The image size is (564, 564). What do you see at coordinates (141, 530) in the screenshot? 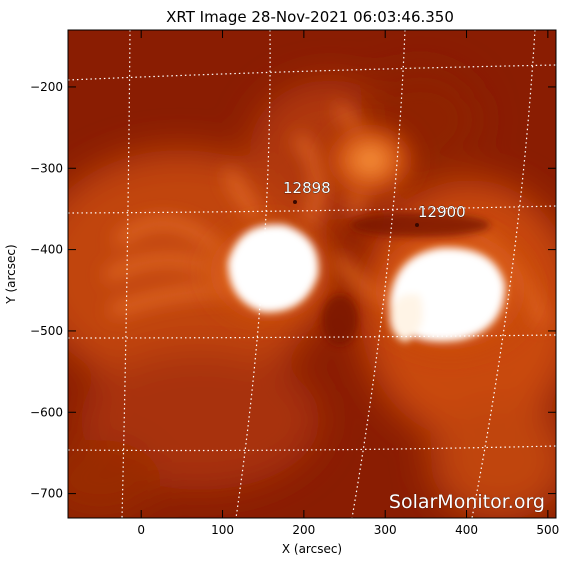
I see `x-tick-label: 0` at bounding box center [141, 530].